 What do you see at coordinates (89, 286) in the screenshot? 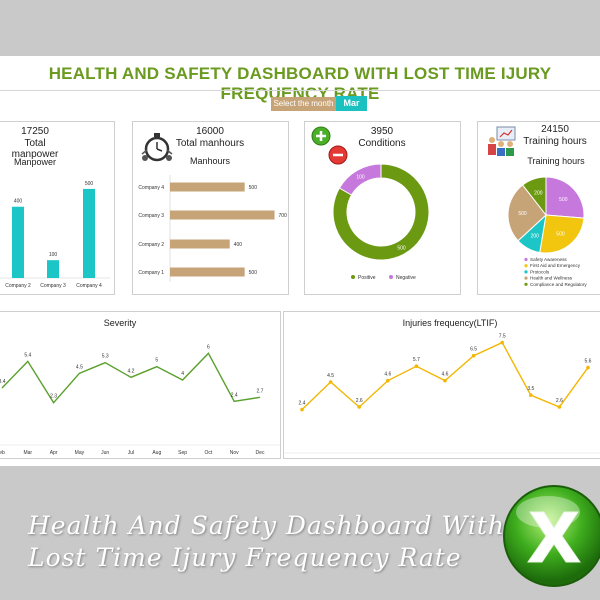
I see `manpower-tick-label: Company 4` at bounding box center [89, 286].